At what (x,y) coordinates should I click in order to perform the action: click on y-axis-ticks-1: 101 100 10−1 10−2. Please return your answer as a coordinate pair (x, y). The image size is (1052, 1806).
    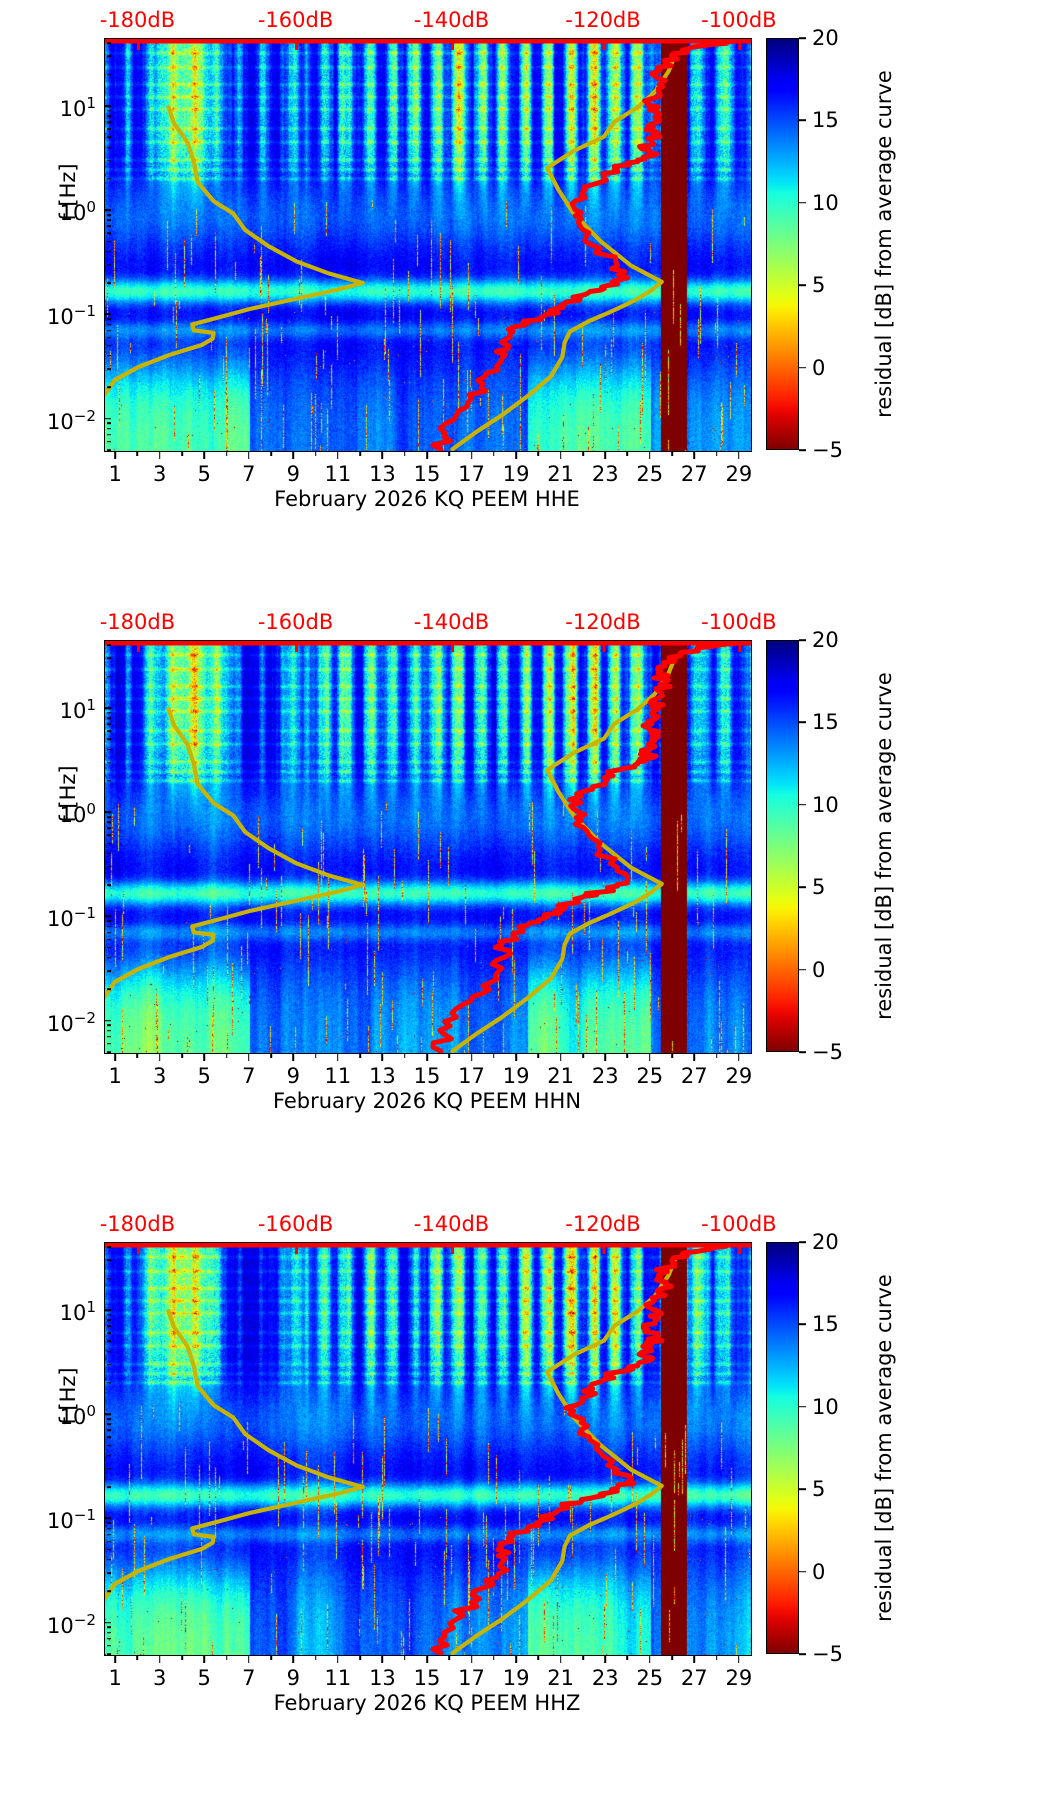
    Looking at the image, I should click on (59, 846).